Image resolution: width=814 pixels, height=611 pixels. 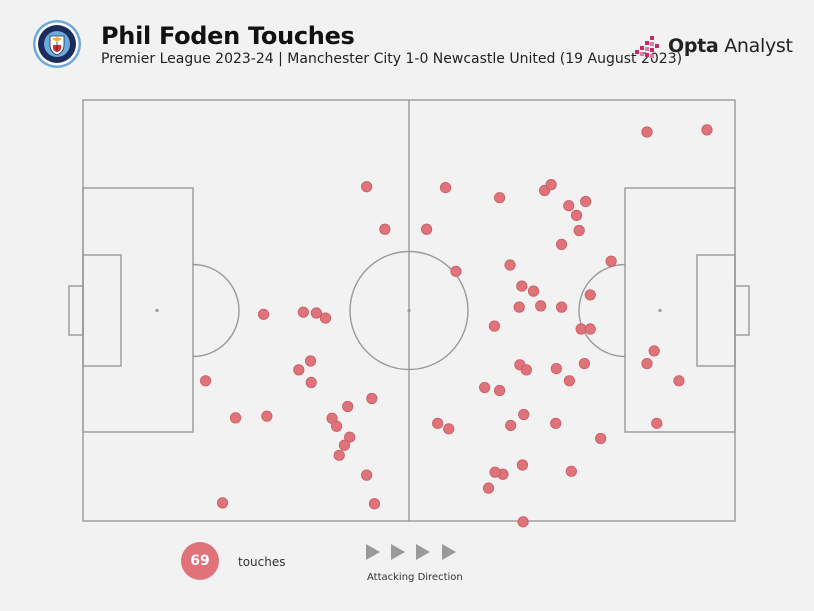 What do you see at coordinates (262, 562) in the screenshot?
I see `touch-count-label: touches` at bounding box center [262, 562].